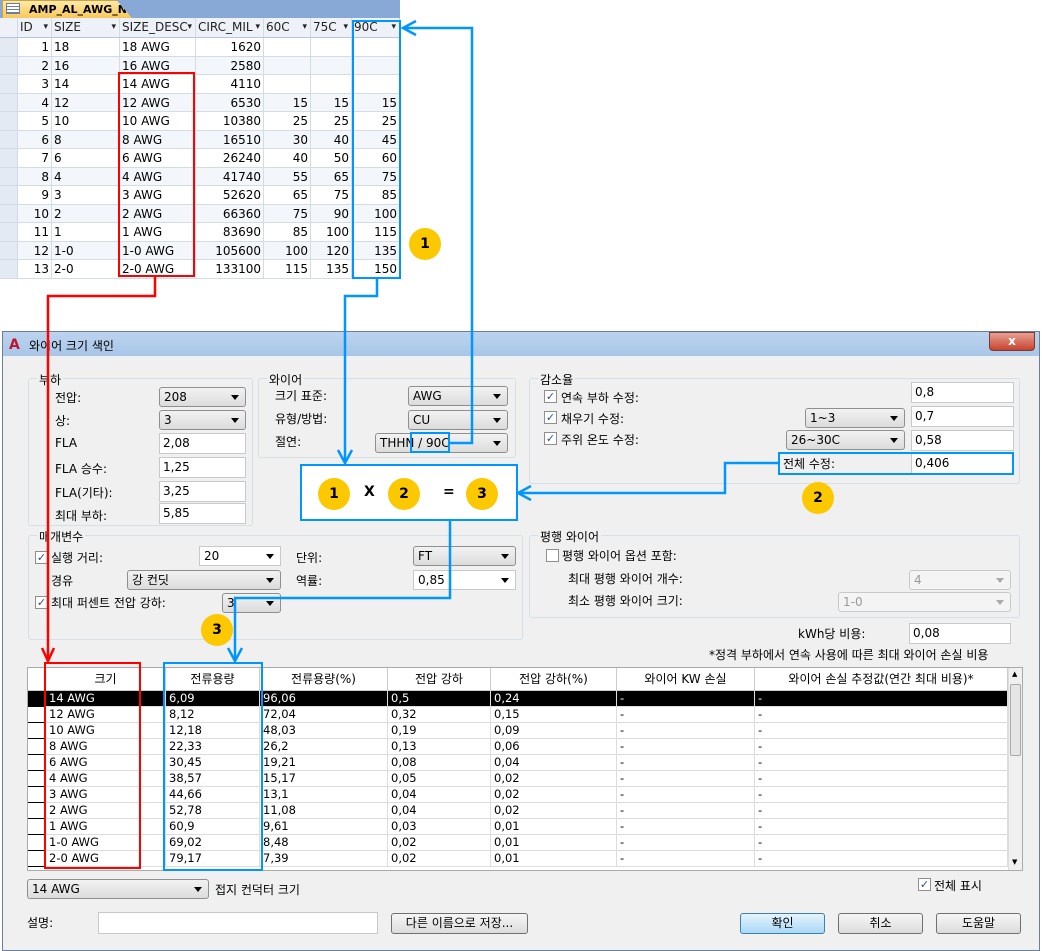 This screenshot has height=951, width=1042. Describe the element at coordinates (439, 679) in the screenshot. I see `grid-column-header: 전압 강하` at that location.